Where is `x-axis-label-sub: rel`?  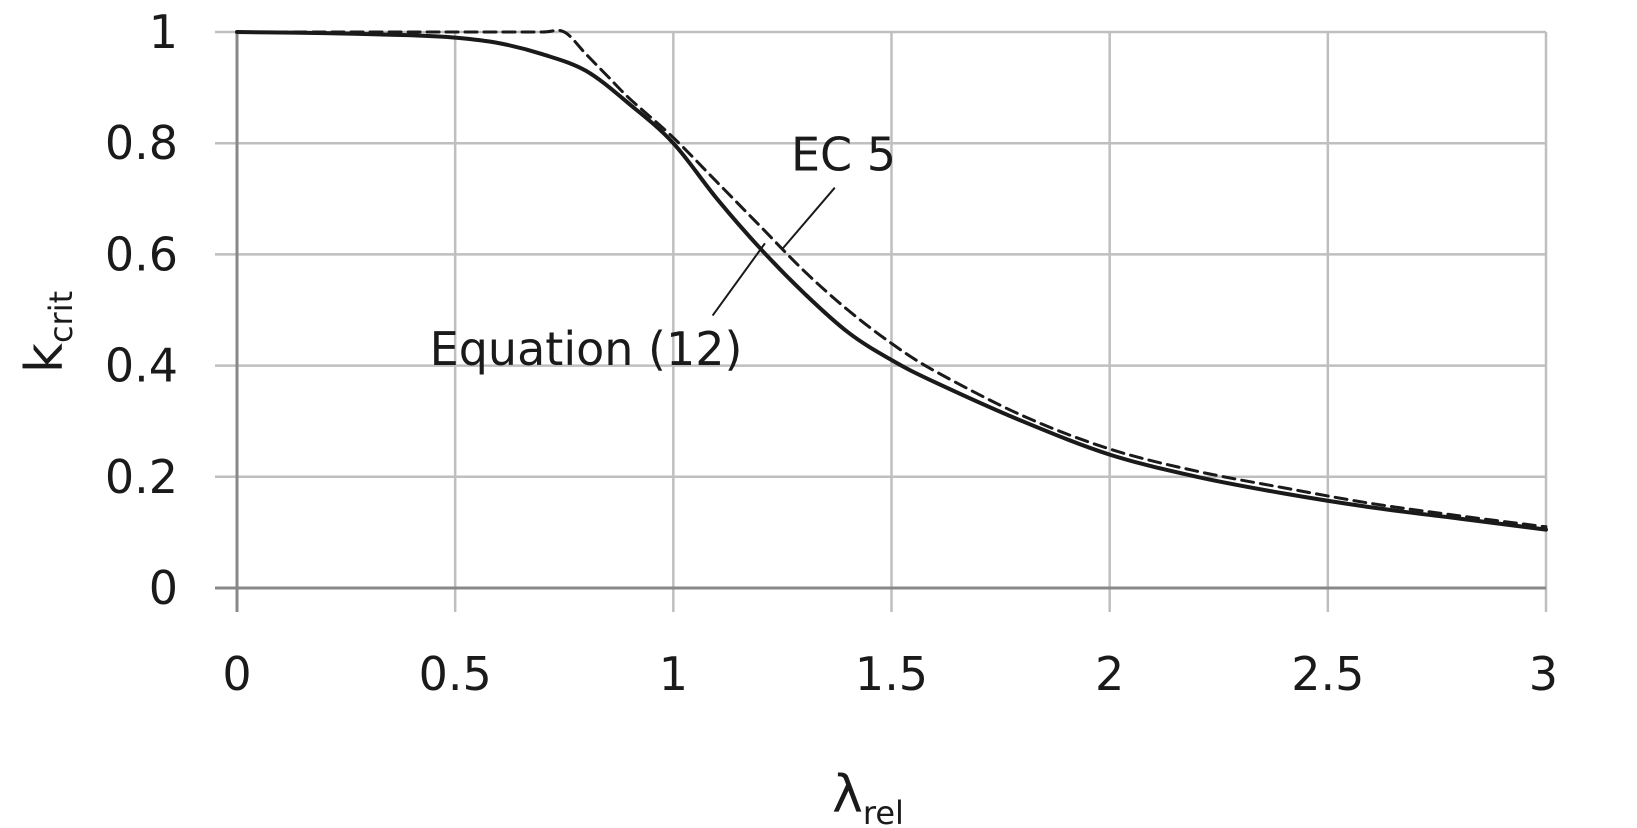 x-axis-label-sub: rel is located at coordinates (883, 811).